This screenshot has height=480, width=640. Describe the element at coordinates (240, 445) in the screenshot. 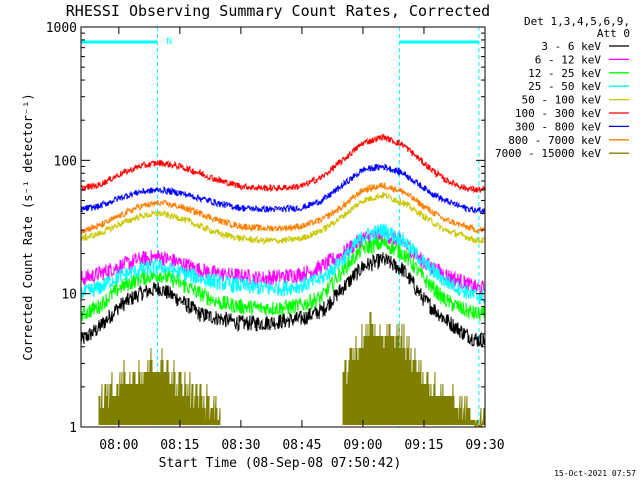

I see `x-tick-label: 08:30` at that location.